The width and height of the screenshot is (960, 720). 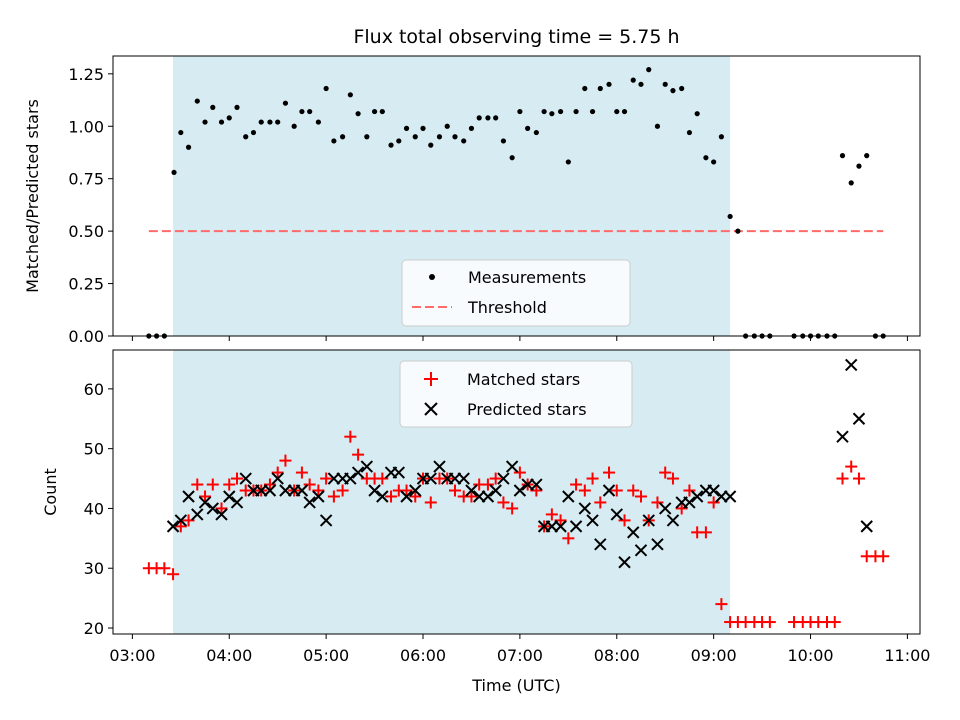 What do you see at coordinates (714, 655) in the screenshot?
I see `x-tick-label: 09:00` at bounding box center [714, 655].